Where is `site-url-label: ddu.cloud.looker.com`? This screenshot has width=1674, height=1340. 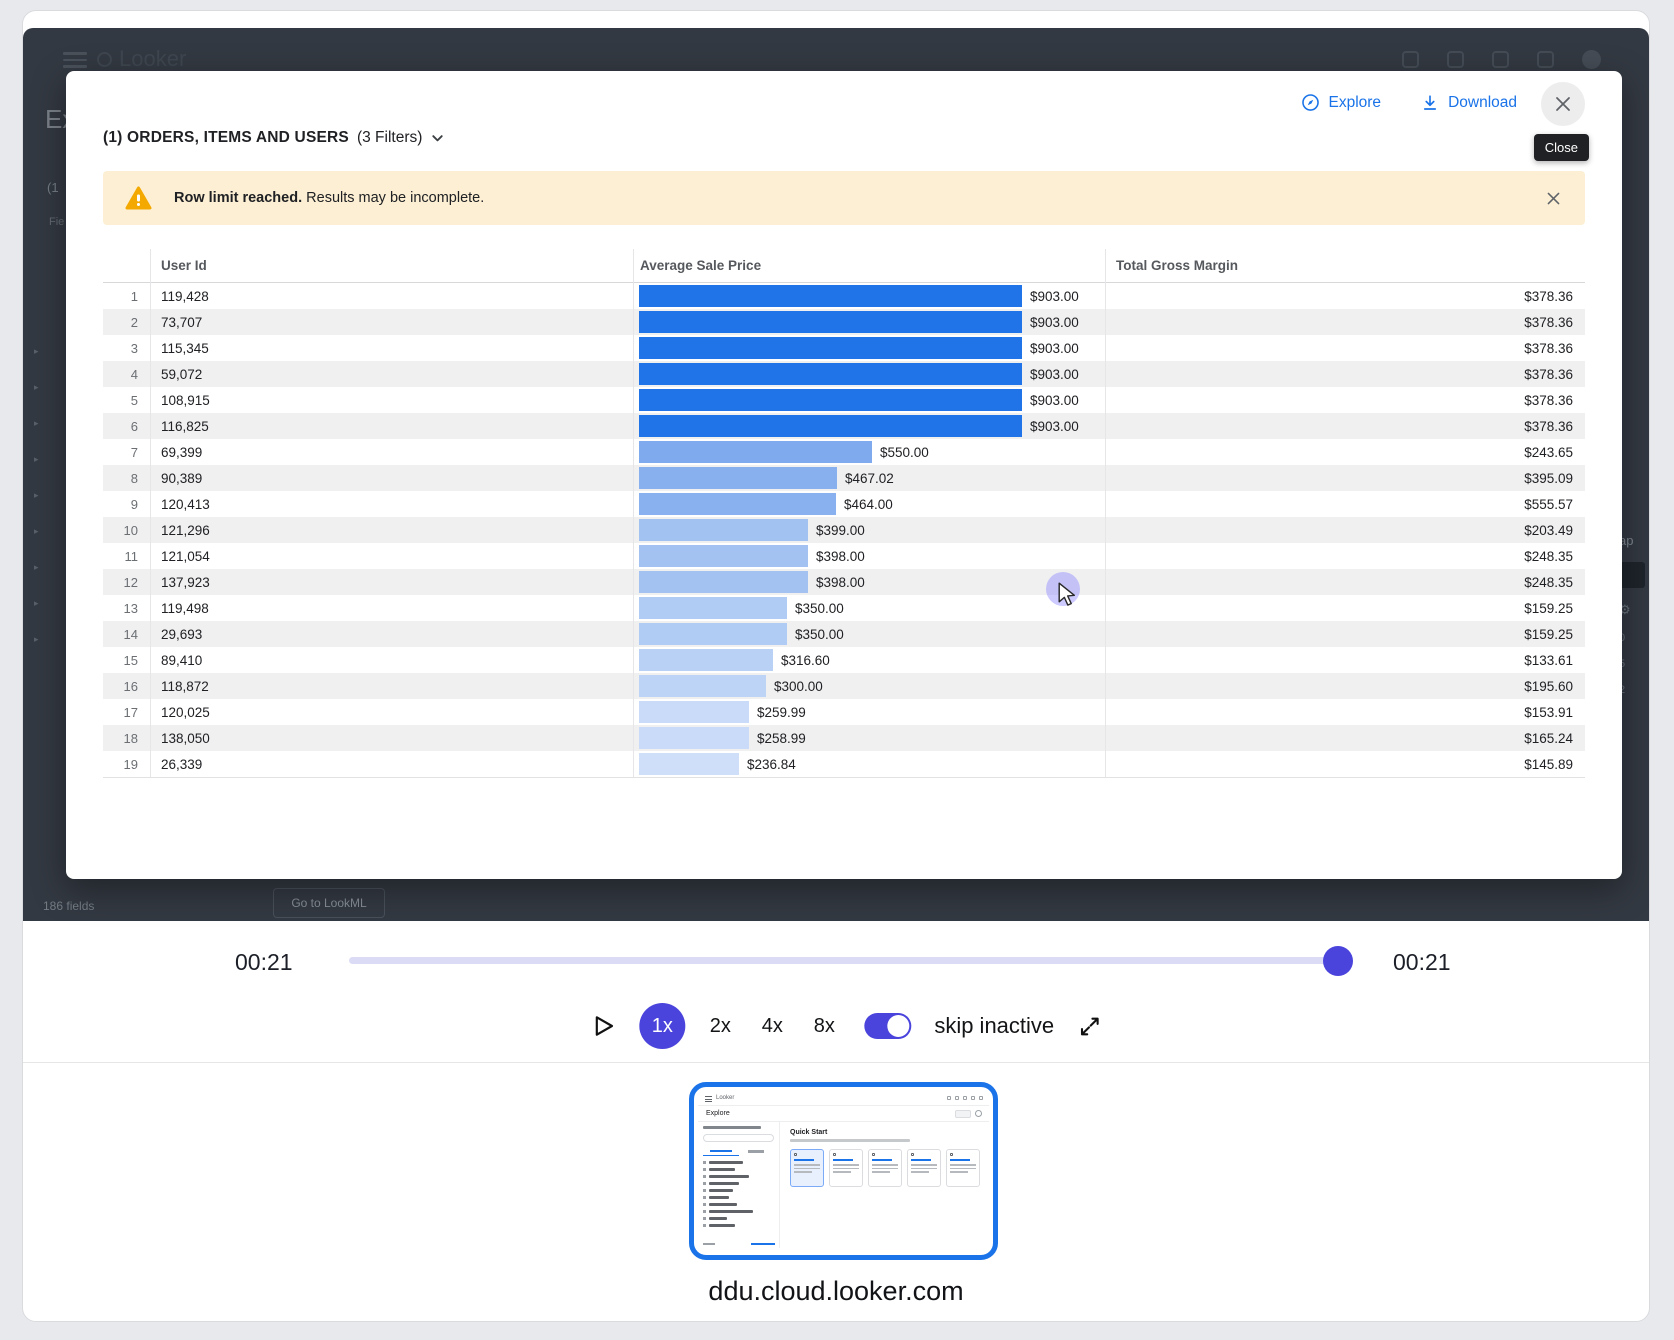
site-url-label: ddu.cloud.looker.com is located at coordinates (836, 1291).